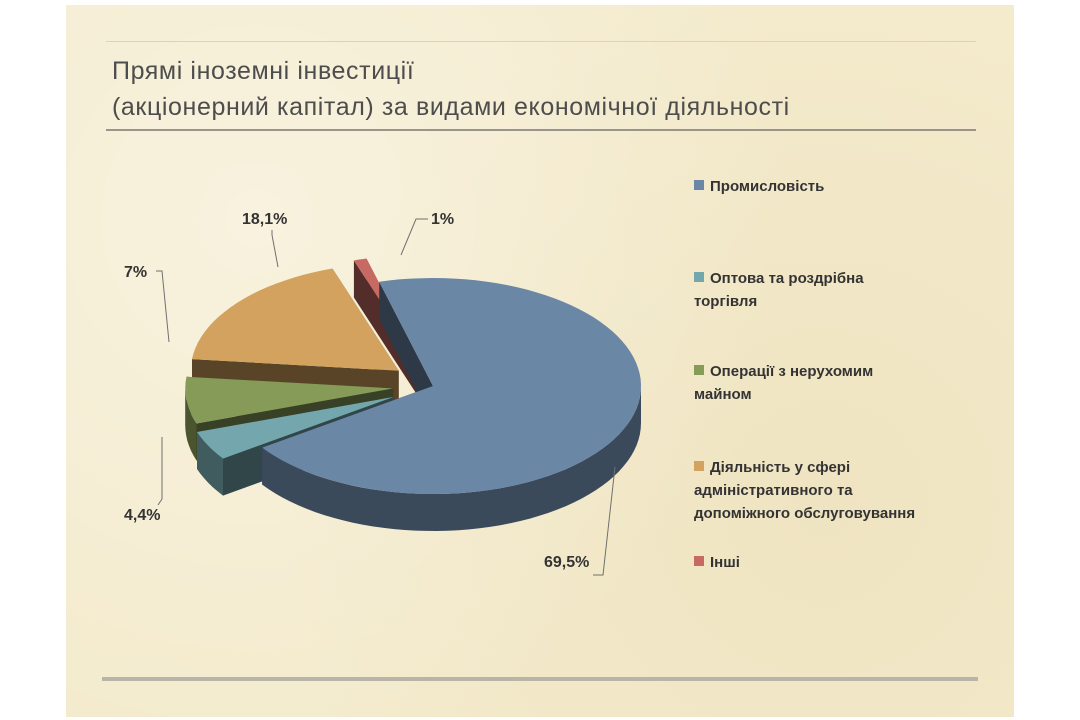  Describe the element at coordinates (163, 306) in the screenshot. I see `leader-line-real-estate` at that location.